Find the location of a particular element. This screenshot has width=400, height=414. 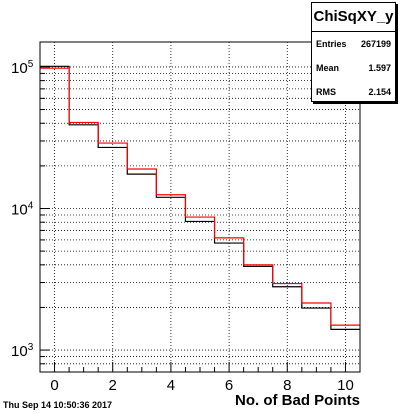

x-axis-label: No. of Bad Points is located at coordinates (297, 400).